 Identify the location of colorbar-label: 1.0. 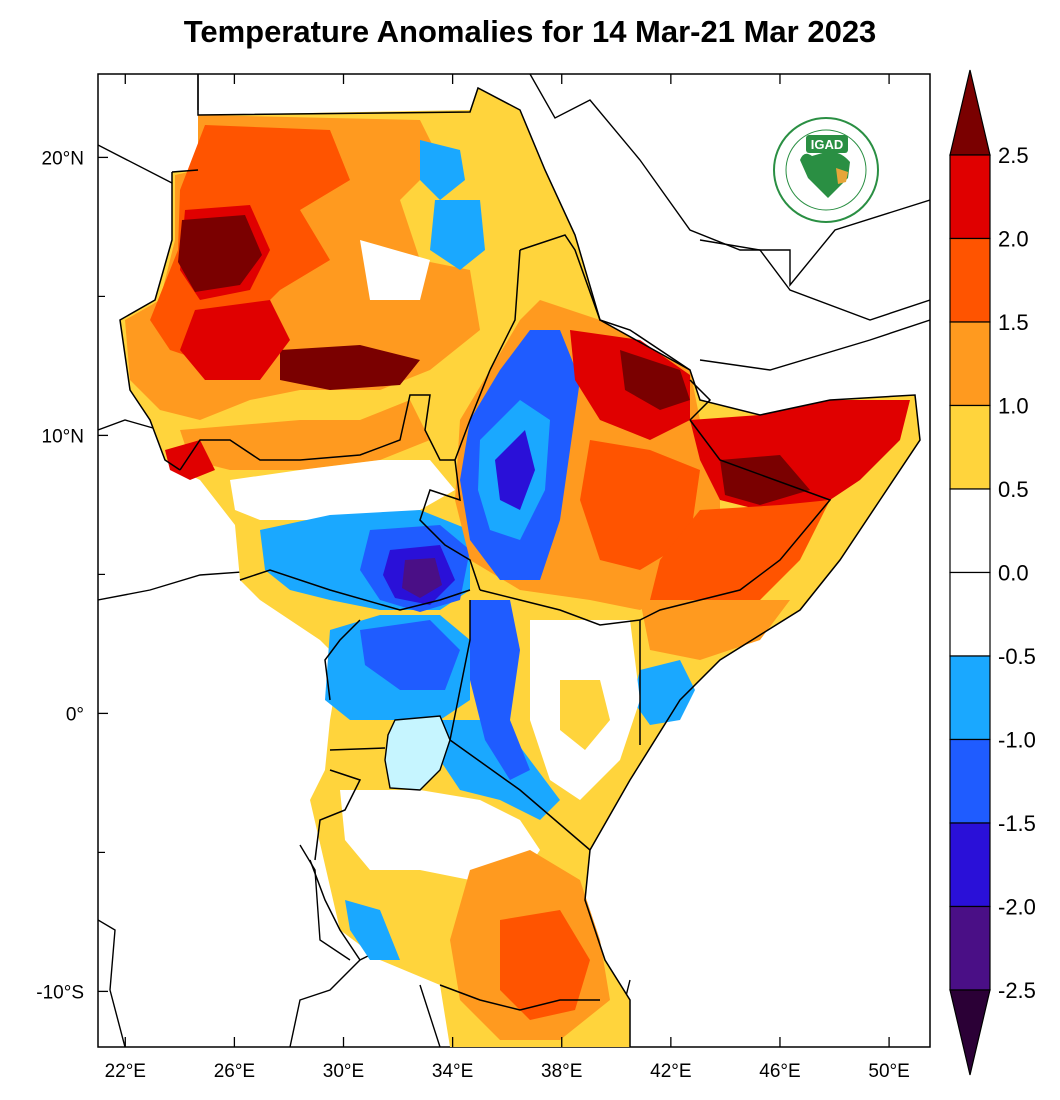
(1013, 406).